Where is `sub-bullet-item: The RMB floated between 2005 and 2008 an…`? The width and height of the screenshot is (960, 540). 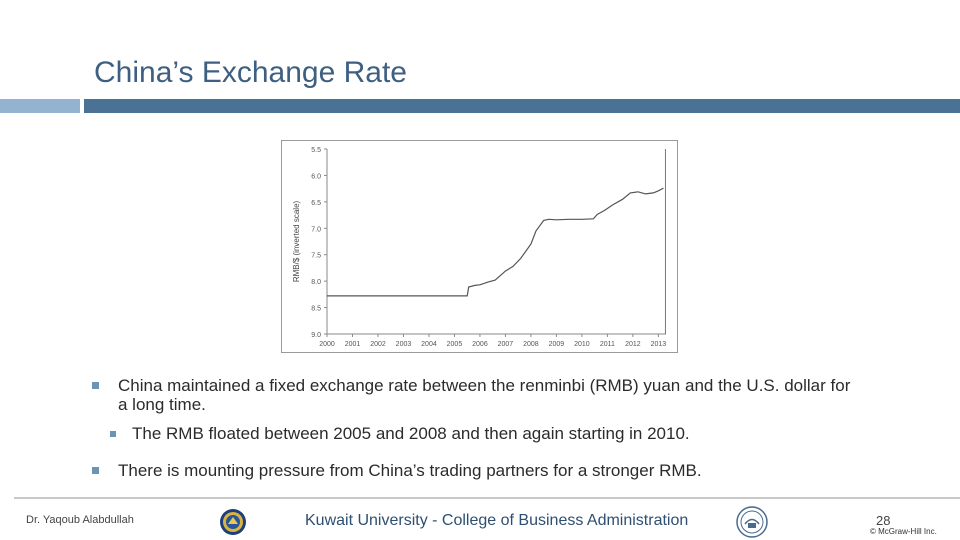 sub-bullet-item: The RMB floated between 2005 and 2008 an… is located at coordinates (480, 433).